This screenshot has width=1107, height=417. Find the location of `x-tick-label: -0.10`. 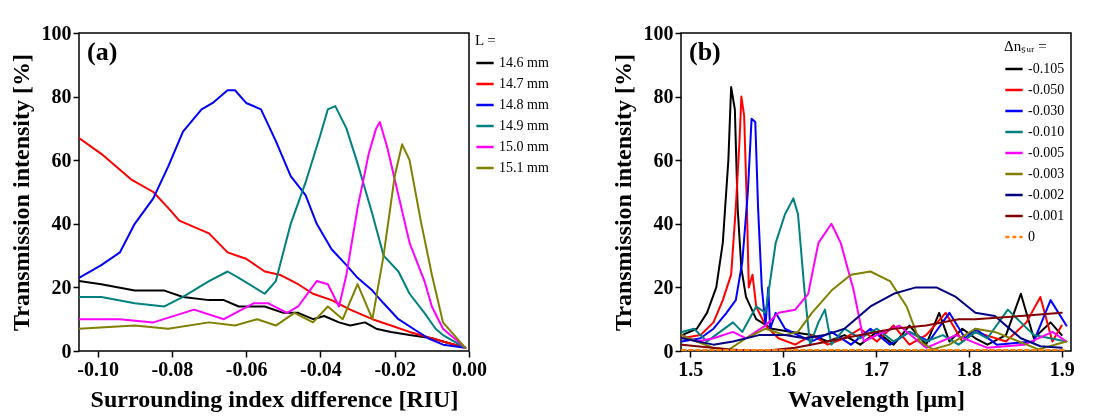

x-tick-label: -0.10 is located at coordinates (98, 368).